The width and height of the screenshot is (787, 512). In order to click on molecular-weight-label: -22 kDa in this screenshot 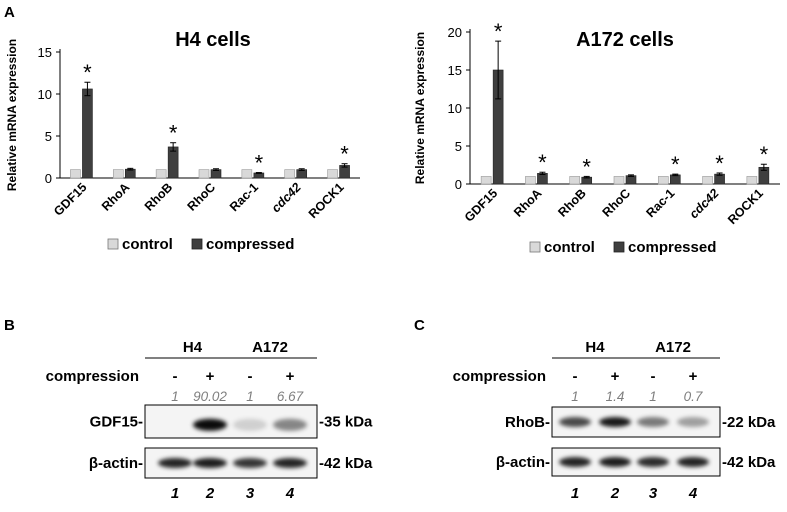, I will do `click(749, 422)`.